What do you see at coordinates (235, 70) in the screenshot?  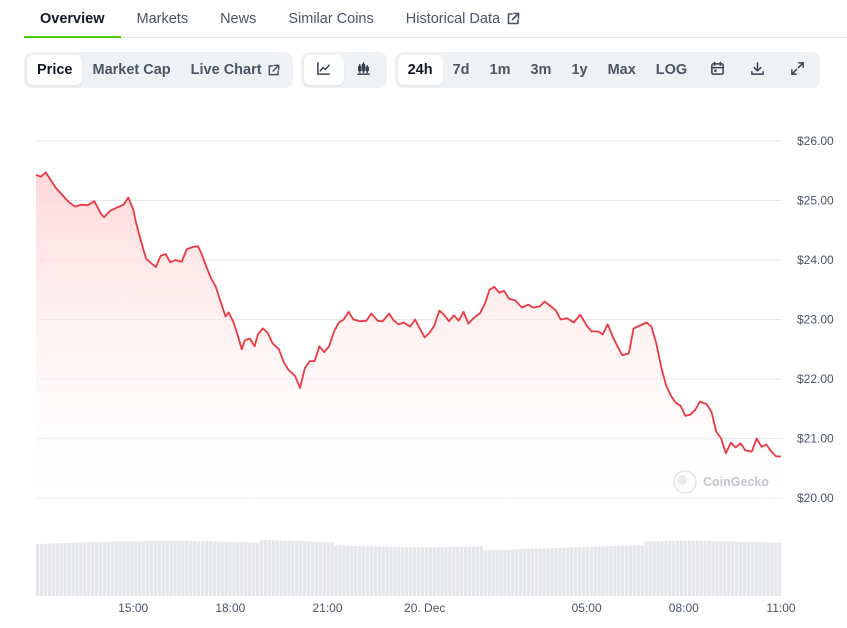 I see `live-chart-button: Live Chart` at bounding box center [235, 70].